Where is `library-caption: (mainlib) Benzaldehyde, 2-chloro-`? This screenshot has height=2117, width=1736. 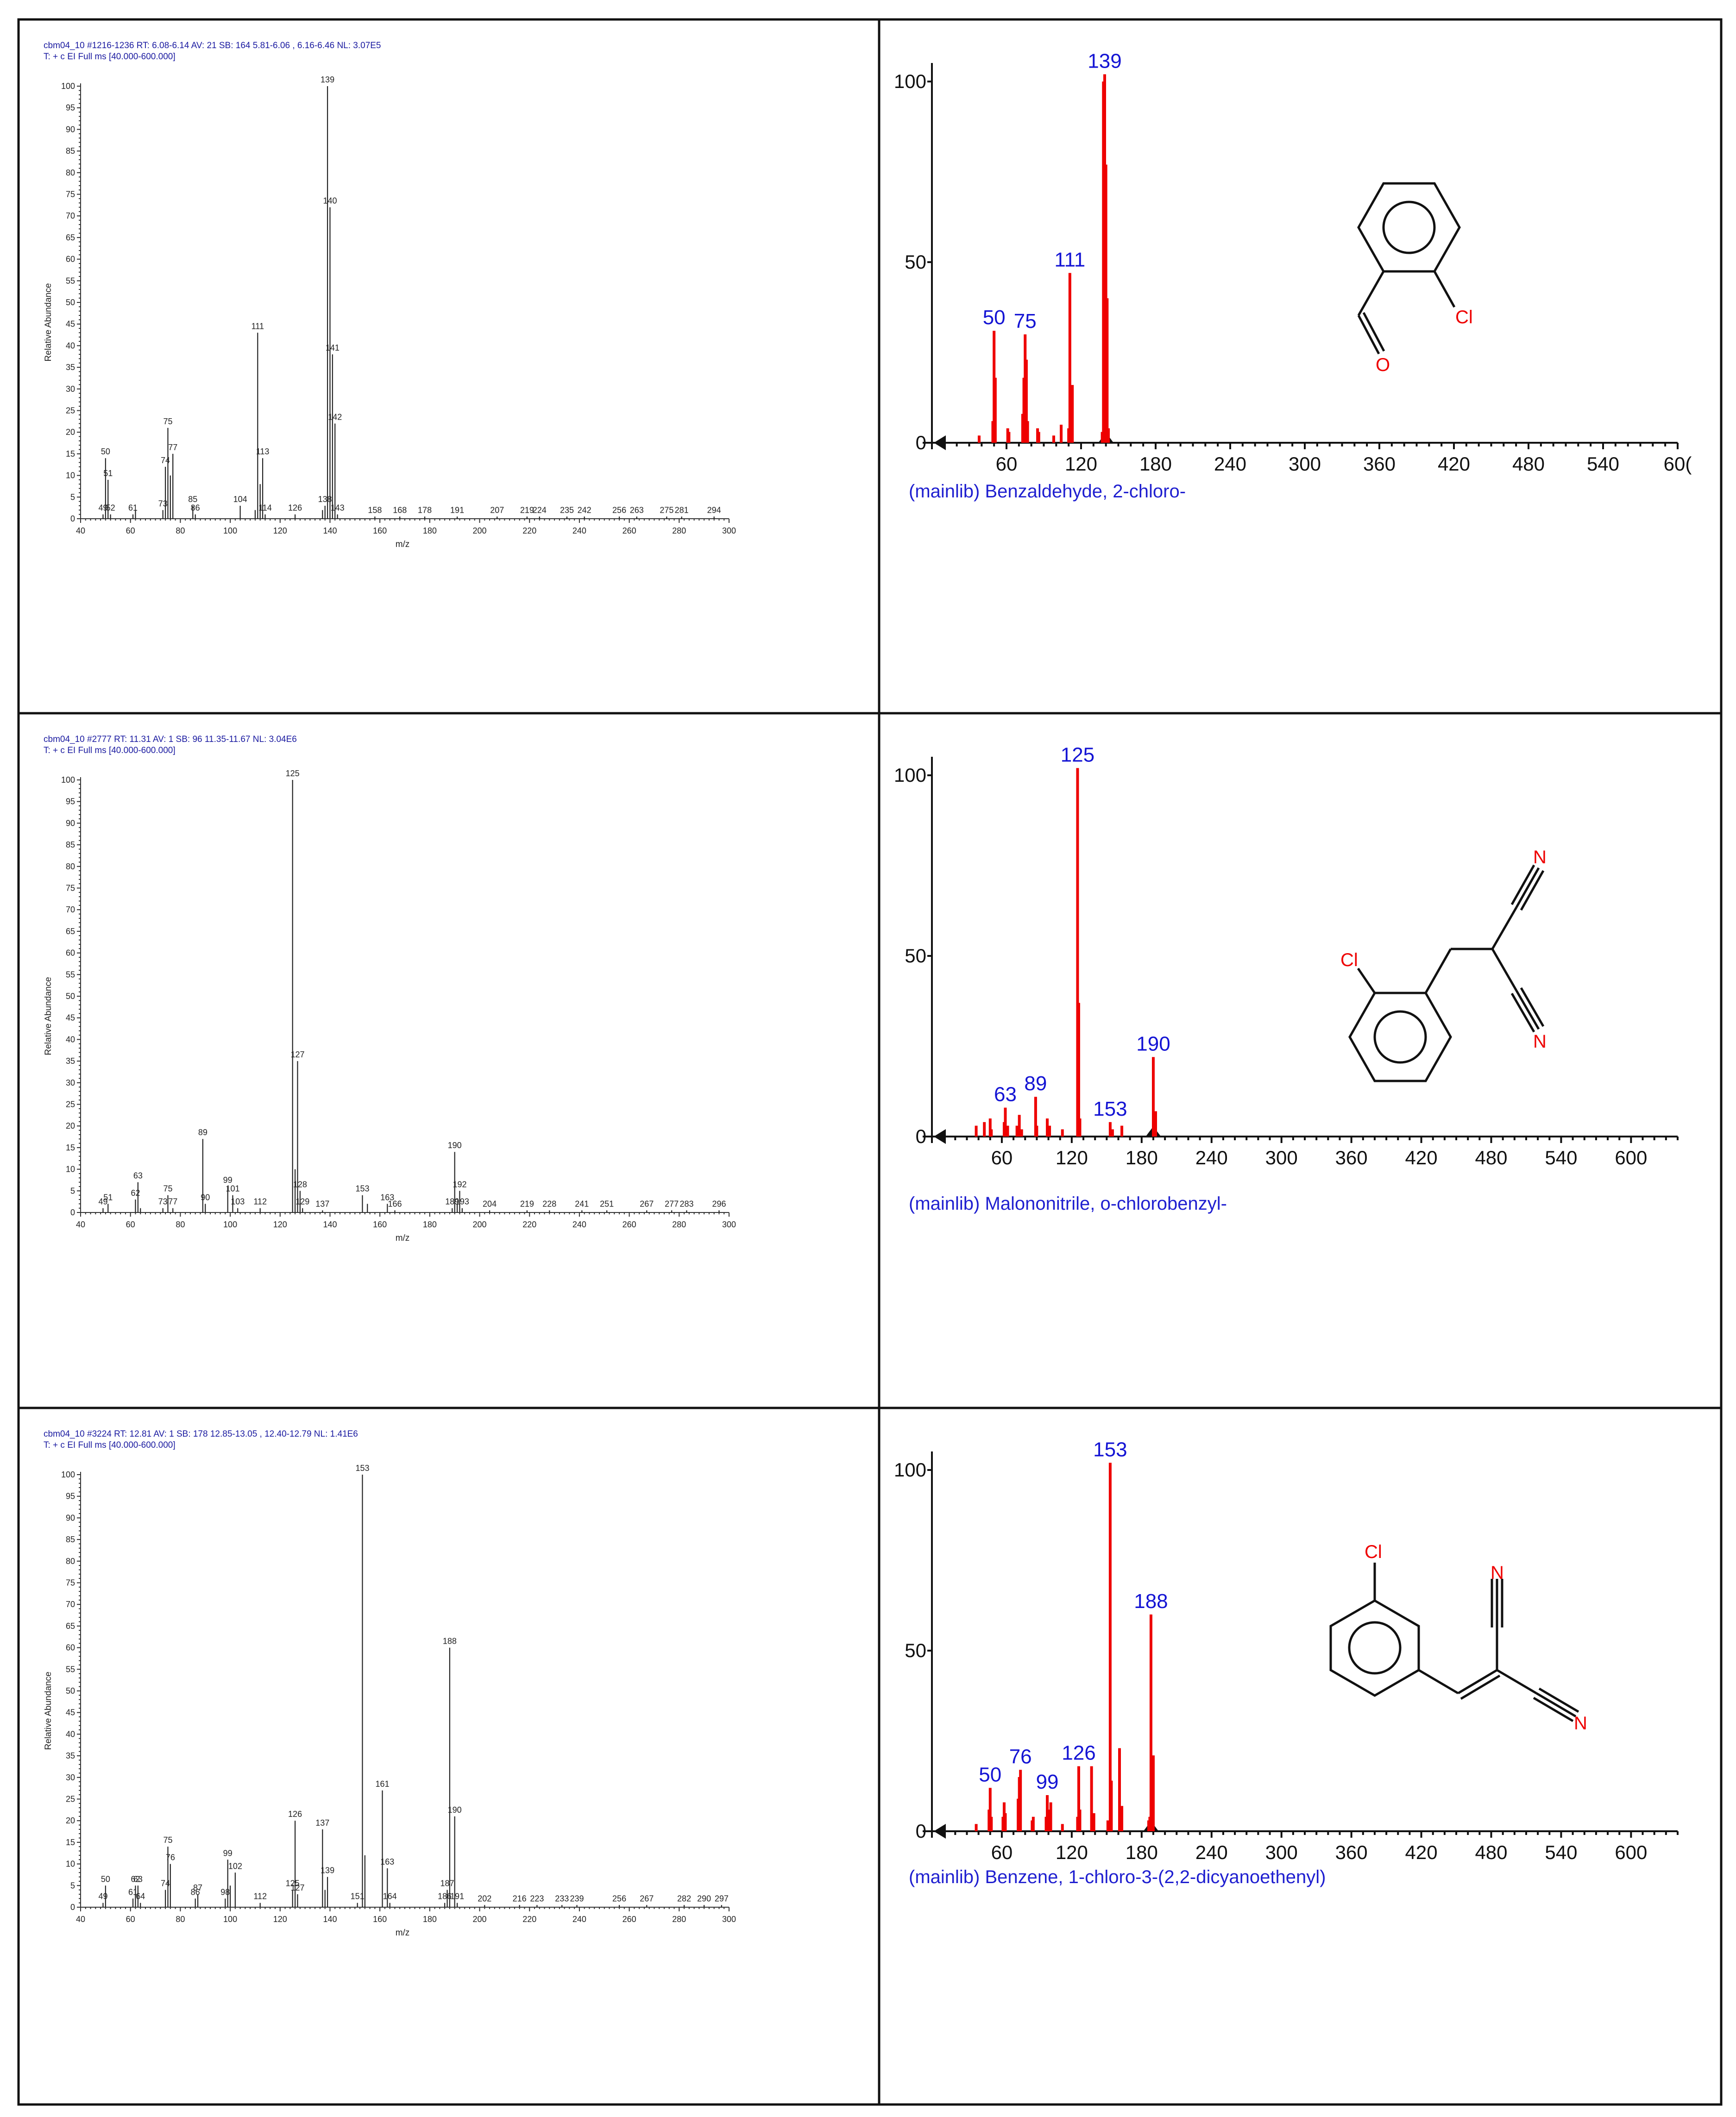
library-caption: (mainlib) Benzaldehyde, 2-chloro- is located at coordinates (1047, 491).